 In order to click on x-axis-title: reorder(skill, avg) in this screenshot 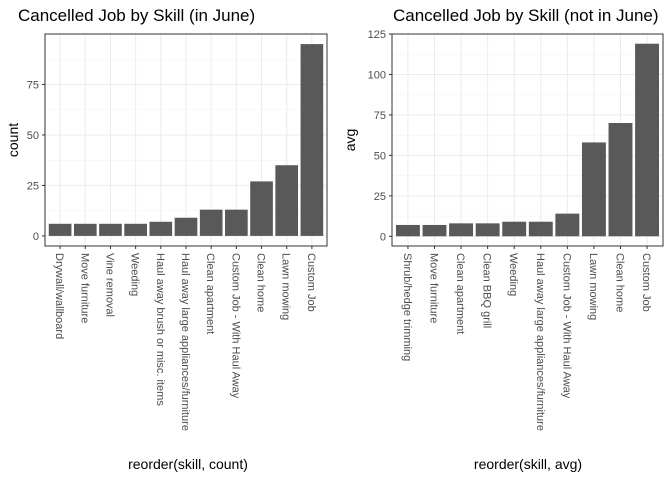, I will do `click(528, 464)`.